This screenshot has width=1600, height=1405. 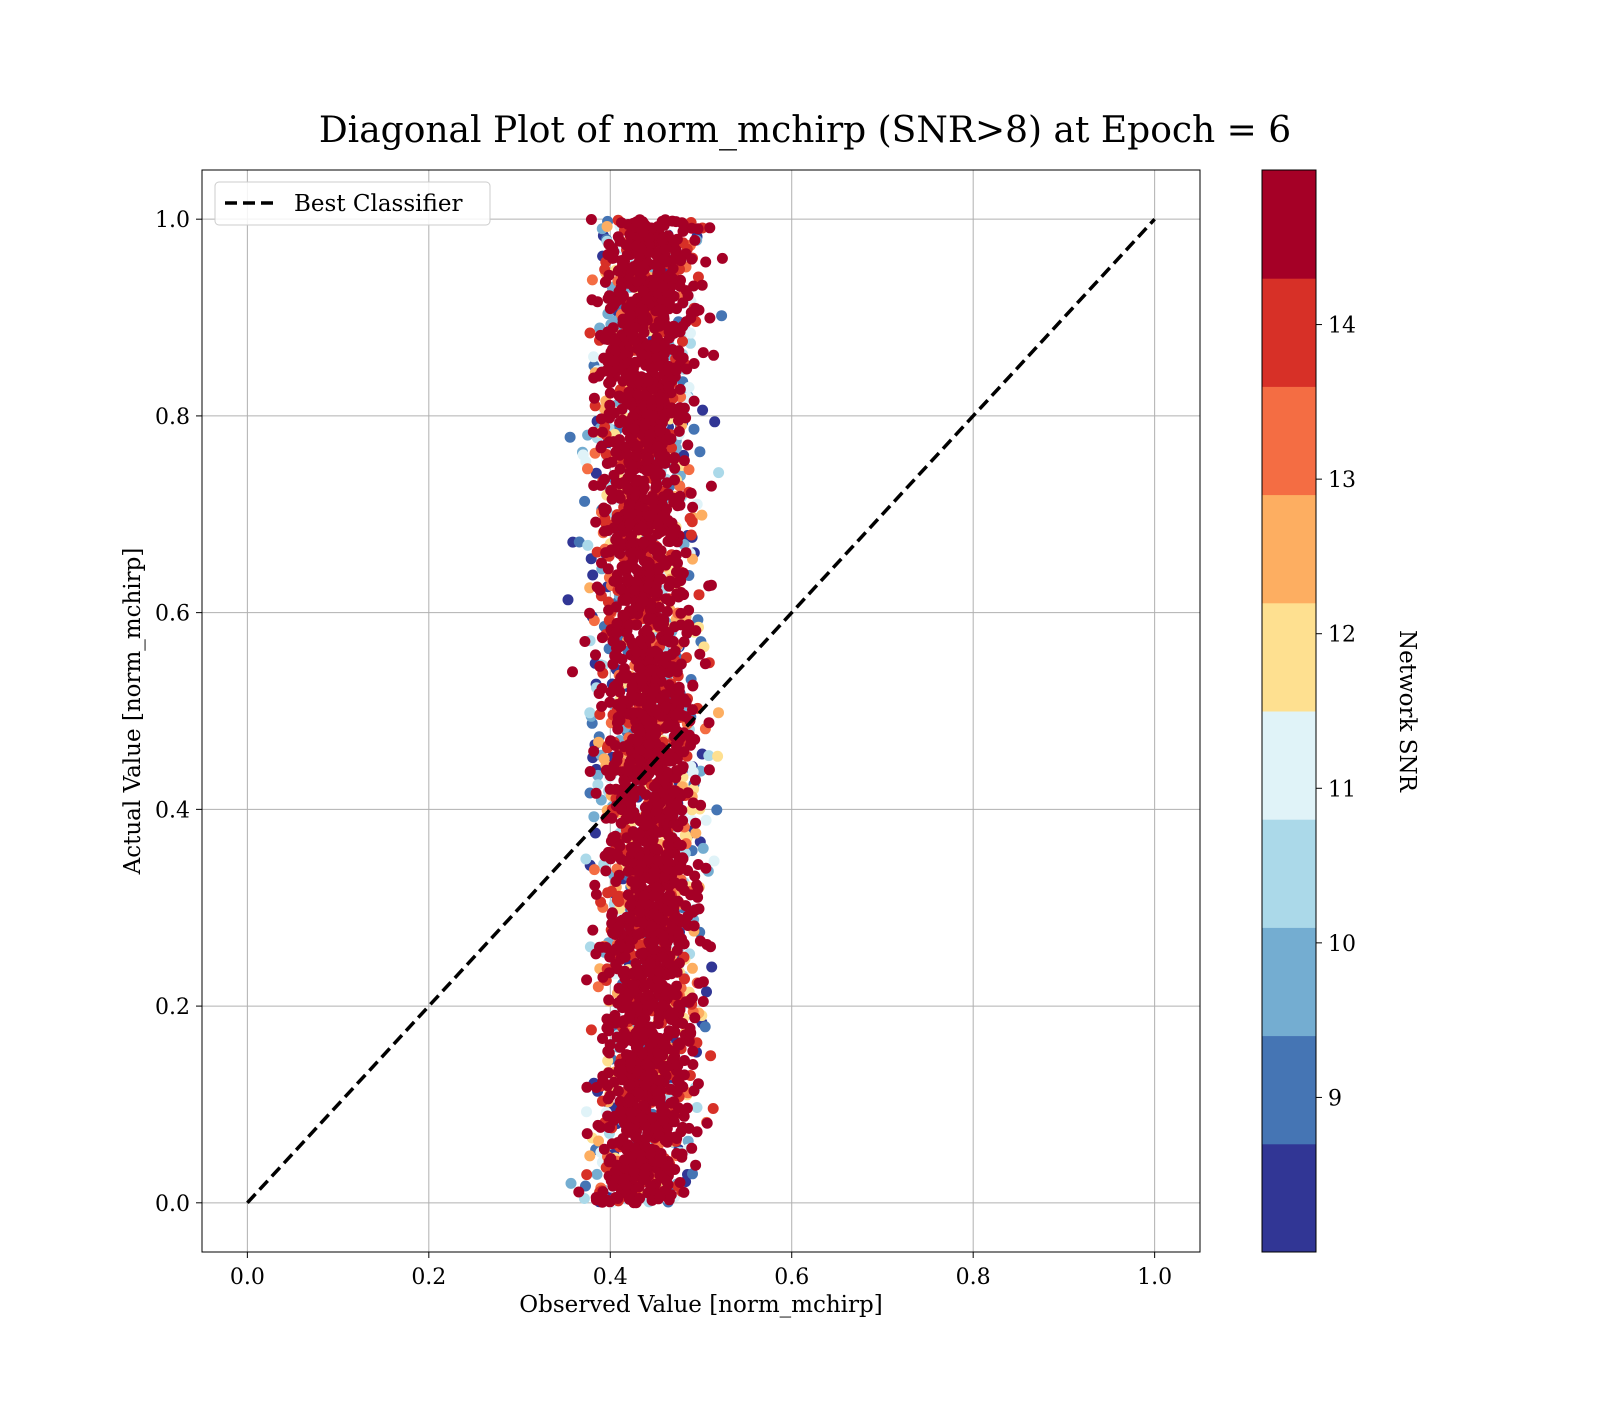 I want to click on x-tick-label: 0.6, so click(x=791, y=1277).